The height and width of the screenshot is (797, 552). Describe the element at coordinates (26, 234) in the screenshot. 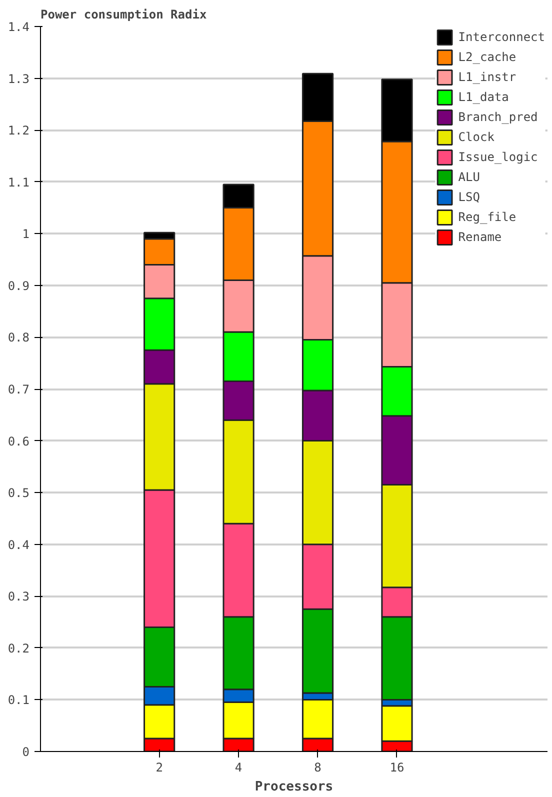

I see `y-tick-label: 1` at that location.